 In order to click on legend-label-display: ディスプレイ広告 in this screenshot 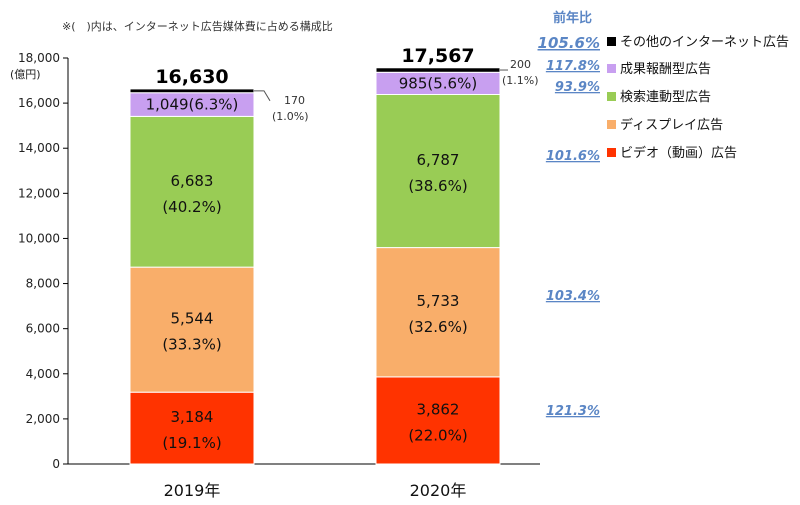, I will do `click(671, 125)`.